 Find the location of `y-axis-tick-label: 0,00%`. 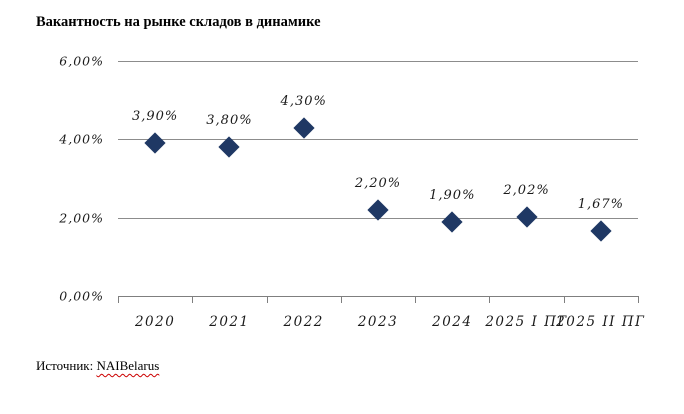

y-axis-tick-label: 0,00% is located at coordinates (81, 296).